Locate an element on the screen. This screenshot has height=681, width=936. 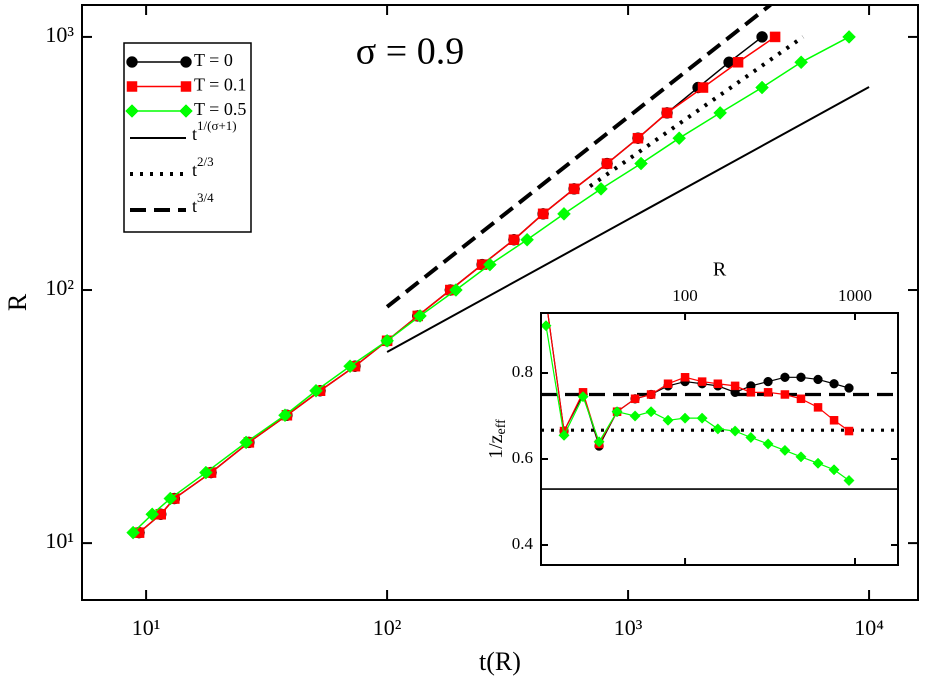
plot-frame is located at coordinates (719, 439).